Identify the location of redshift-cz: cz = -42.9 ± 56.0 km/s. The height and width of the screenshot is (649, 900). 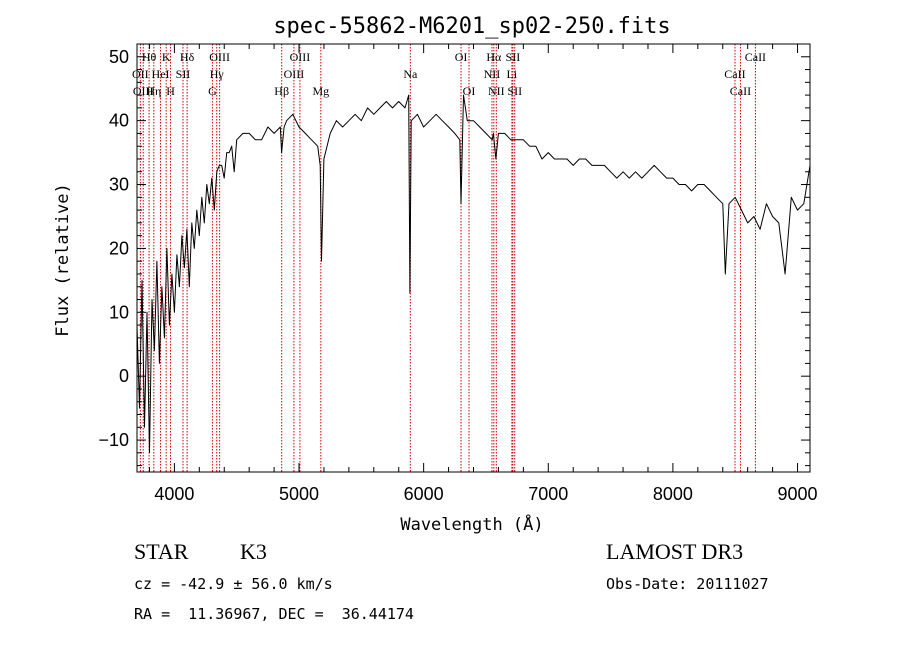
(233, 584).